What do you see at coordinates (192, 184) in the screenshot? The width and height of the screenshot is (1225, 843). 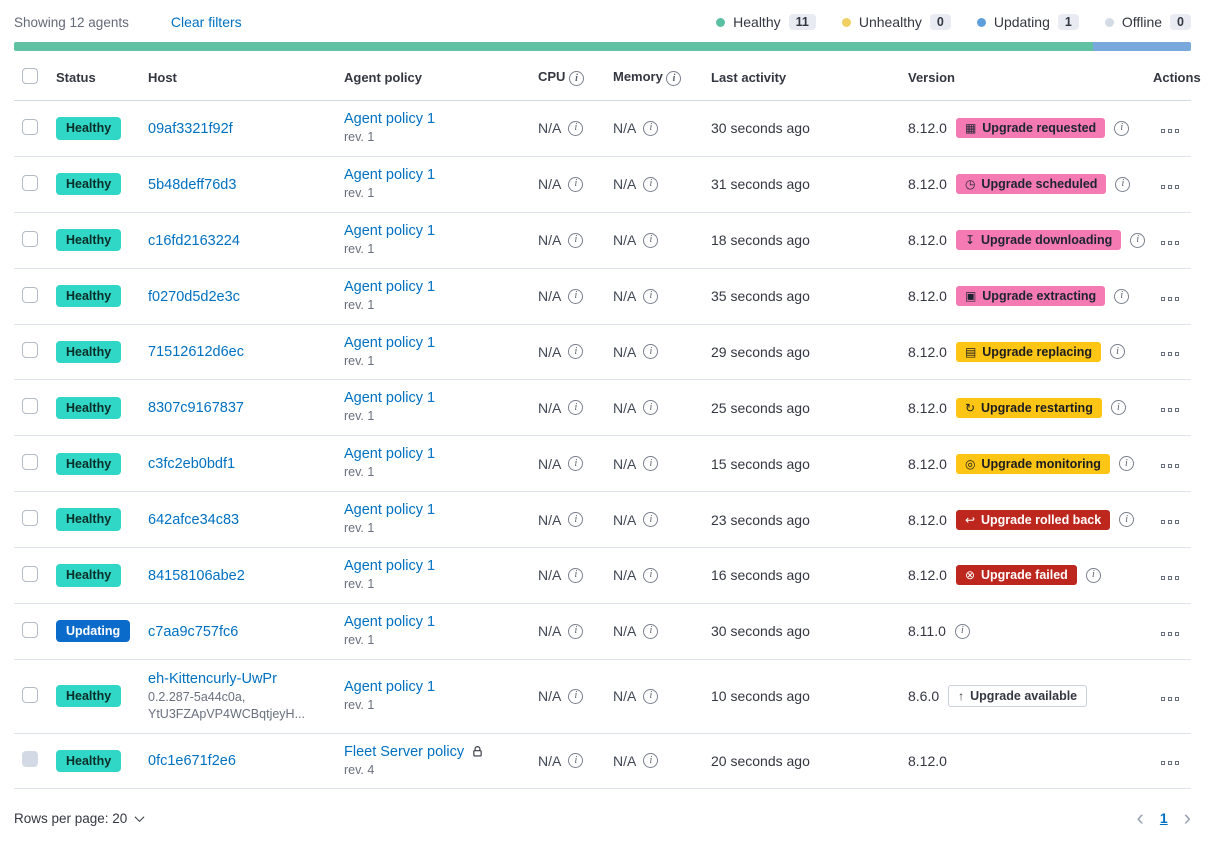 I see `agent-host-link: 5b48deff76d3` at bounding box center [192, 184].